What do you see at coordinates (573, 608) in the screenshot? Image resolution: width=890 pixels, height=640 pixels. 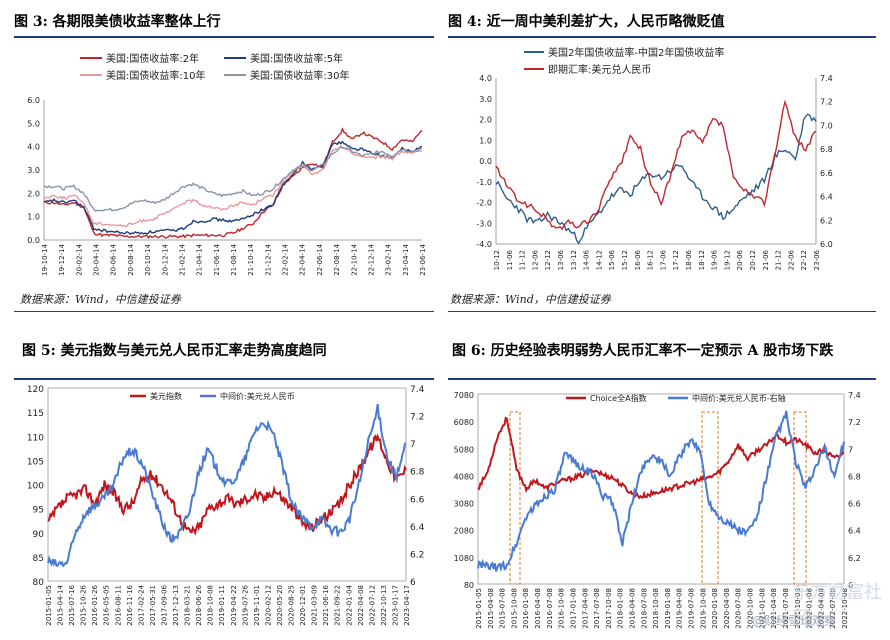 I see `chart6-x-tick-label: 2017-01-08` at bounding box center [573, 608].